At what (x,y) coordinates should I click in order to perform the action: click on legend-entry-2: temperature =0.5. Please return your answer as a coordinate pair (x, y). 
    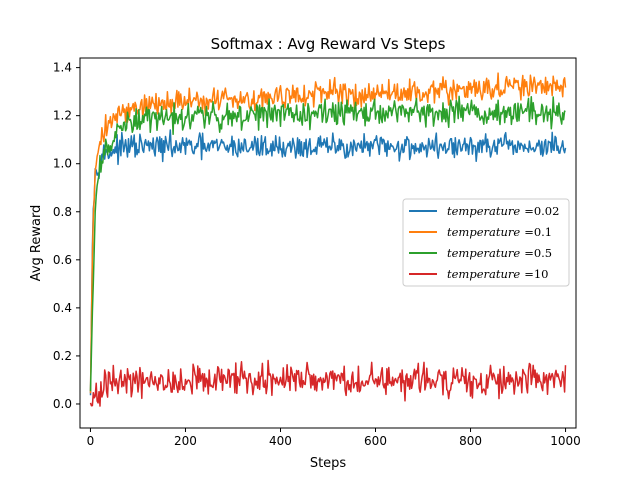
    Looking at the image, I should click on (499, 253).